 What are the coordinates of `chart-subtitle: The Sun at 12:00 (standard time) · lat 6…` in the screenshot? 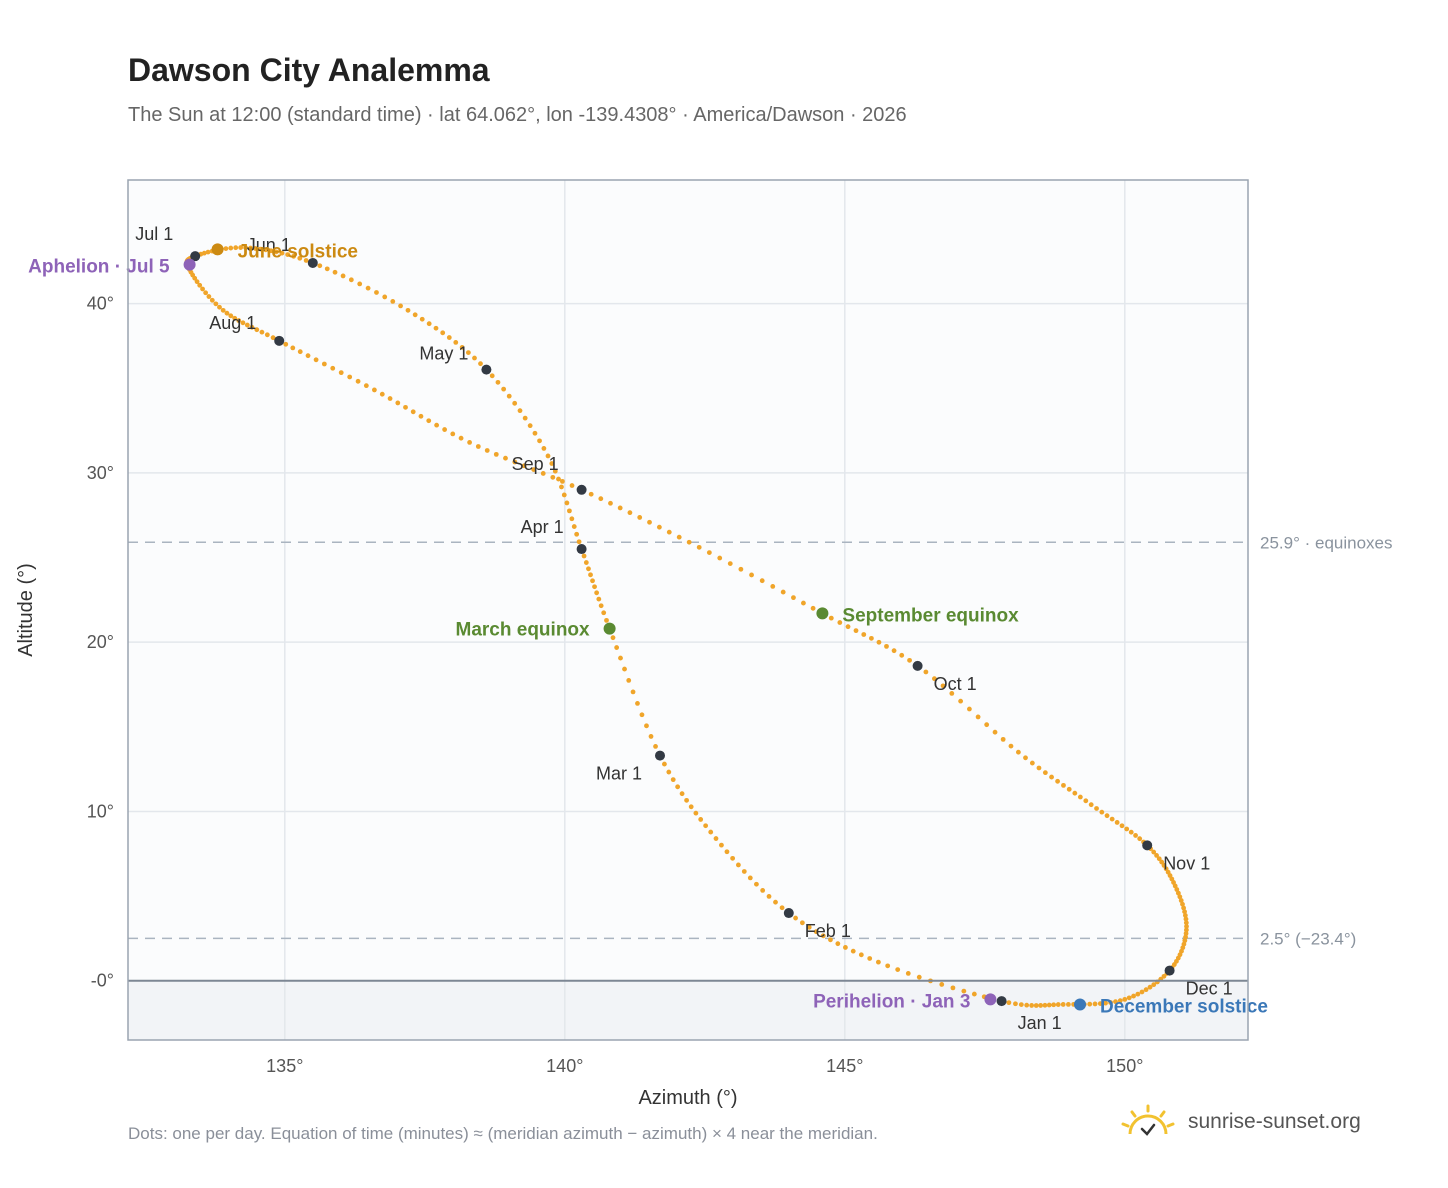 It's located at (517, 115).